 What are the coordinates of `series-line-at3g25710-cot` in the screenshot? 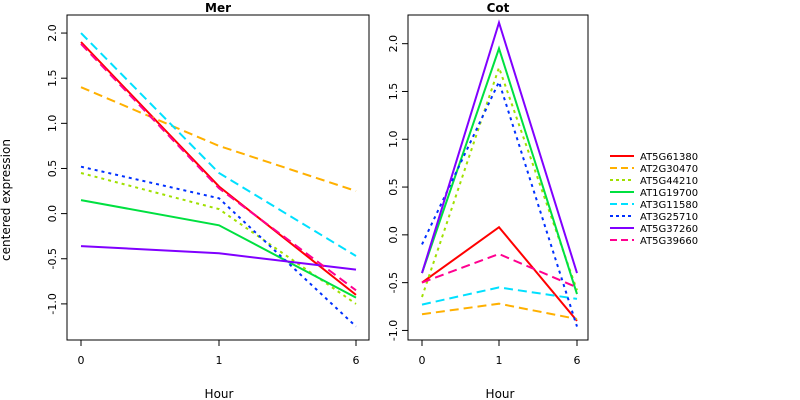 It's located at (499, 203).